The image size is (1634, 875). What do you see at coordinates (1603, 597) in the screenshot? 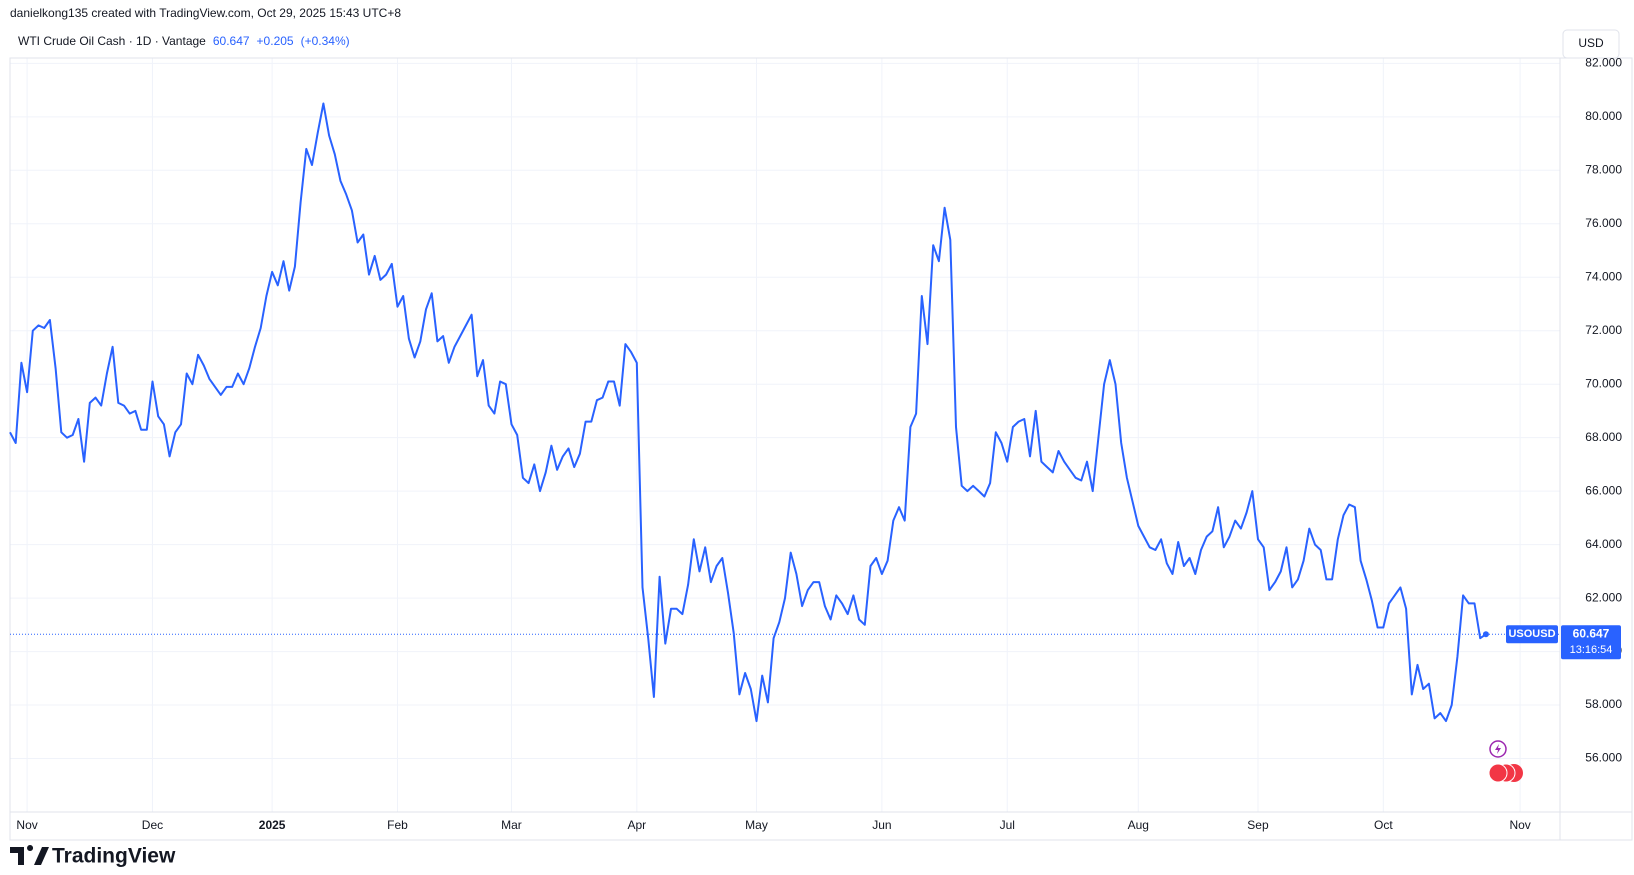
I see `y-tick-label: 62.000` at bounding box center [1603, 597].